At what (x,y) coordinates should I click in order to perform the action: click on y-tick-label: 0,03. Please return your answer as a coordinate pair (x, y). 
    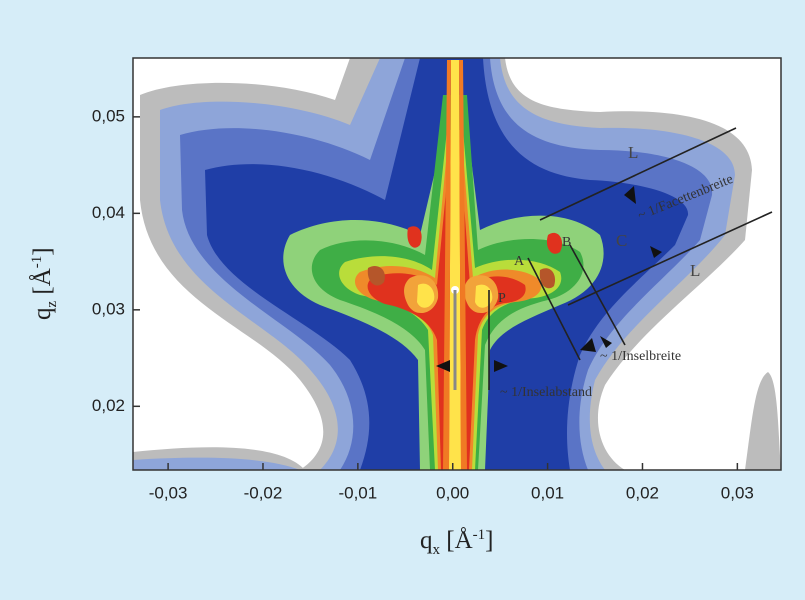
    Looking at the image, I should click on (108, 308).